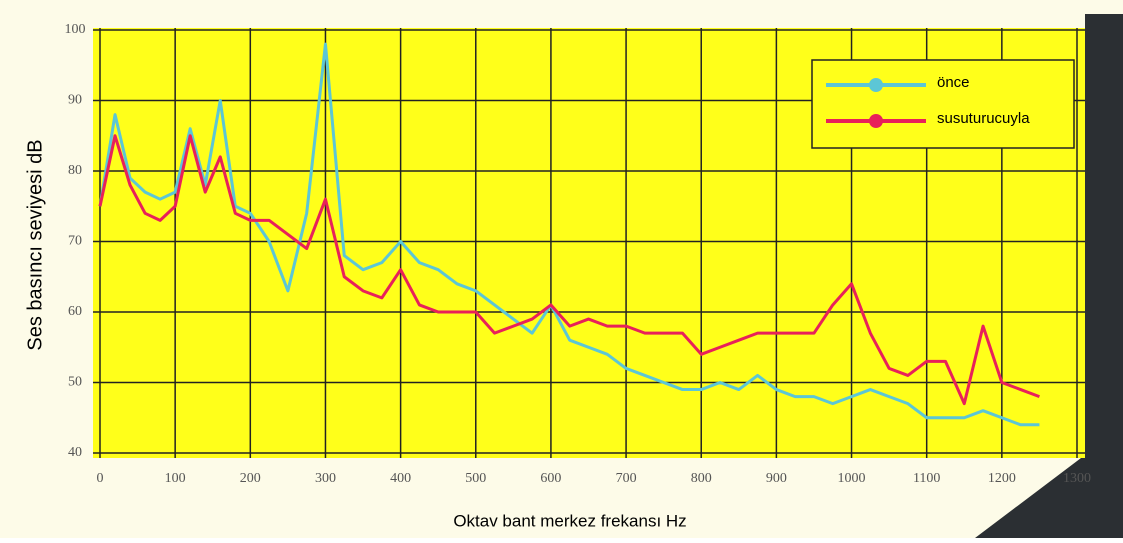 Image resolution: width=1123 pixels, height=543 pixels. I want to click on legend-label: önce, so click(953, 82).